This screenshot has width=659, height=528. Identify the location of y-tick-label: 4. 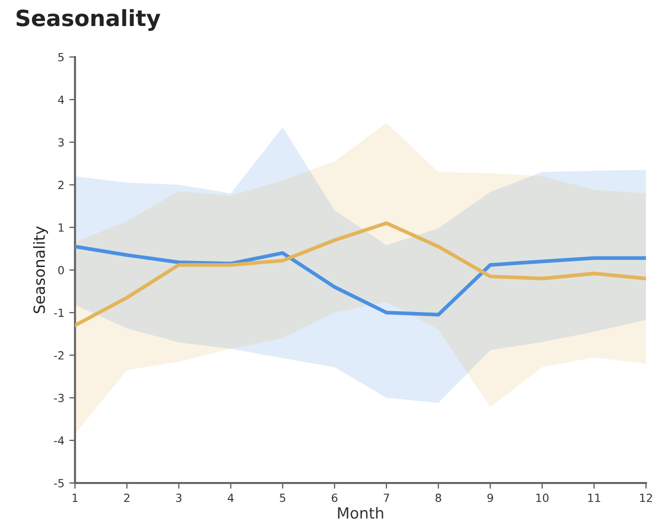
(61, 100).